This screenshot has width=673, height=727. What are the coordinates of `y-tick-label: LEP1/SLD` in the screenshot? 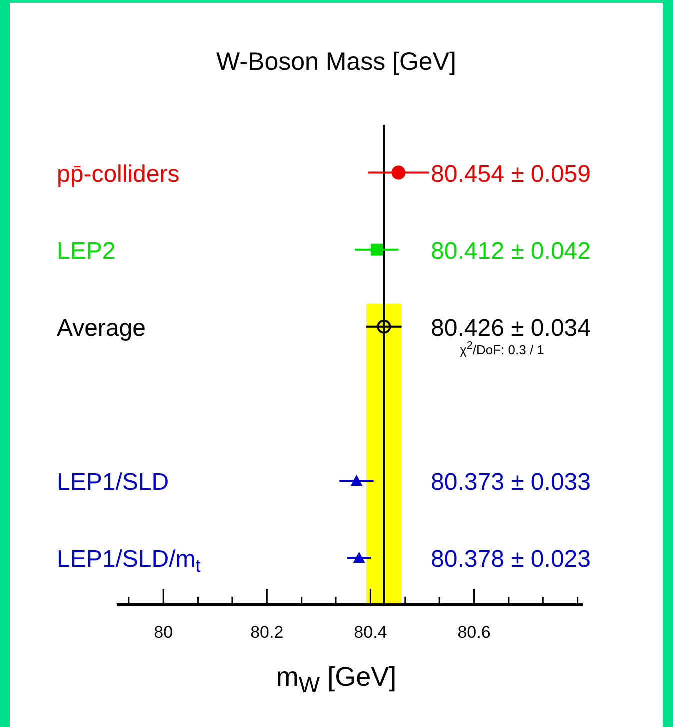 It's located at (113, 482).